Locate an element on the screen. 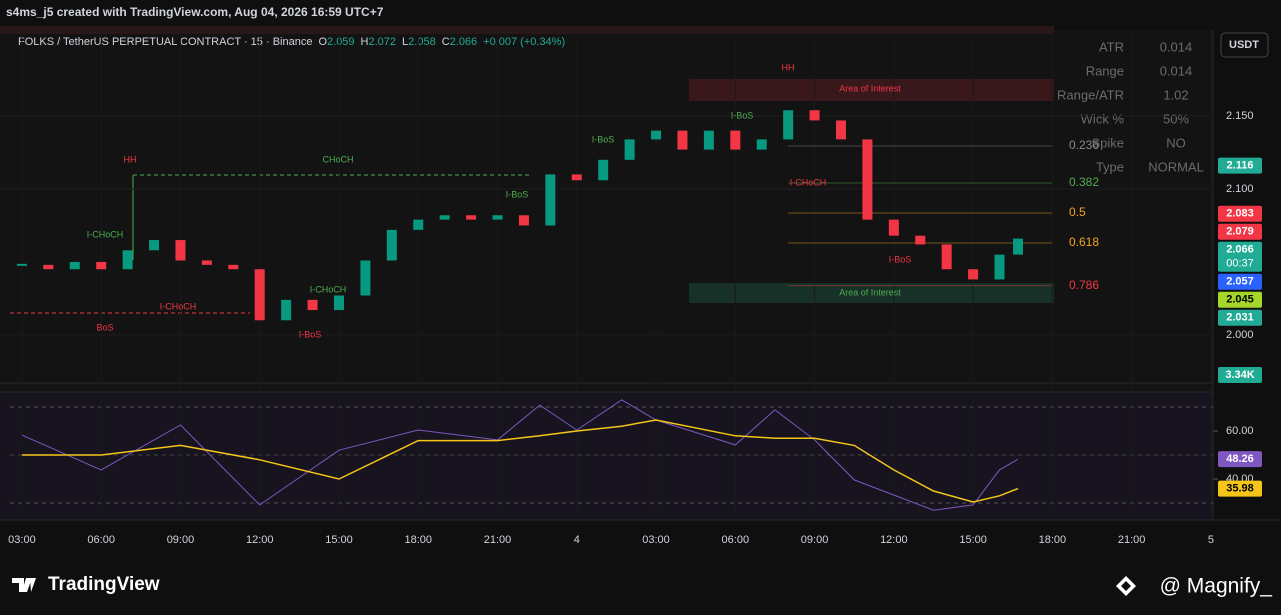 This screenshot has height=615, width=1281. price-tag-label: 2.083 is located at coordinates (1240, 214).